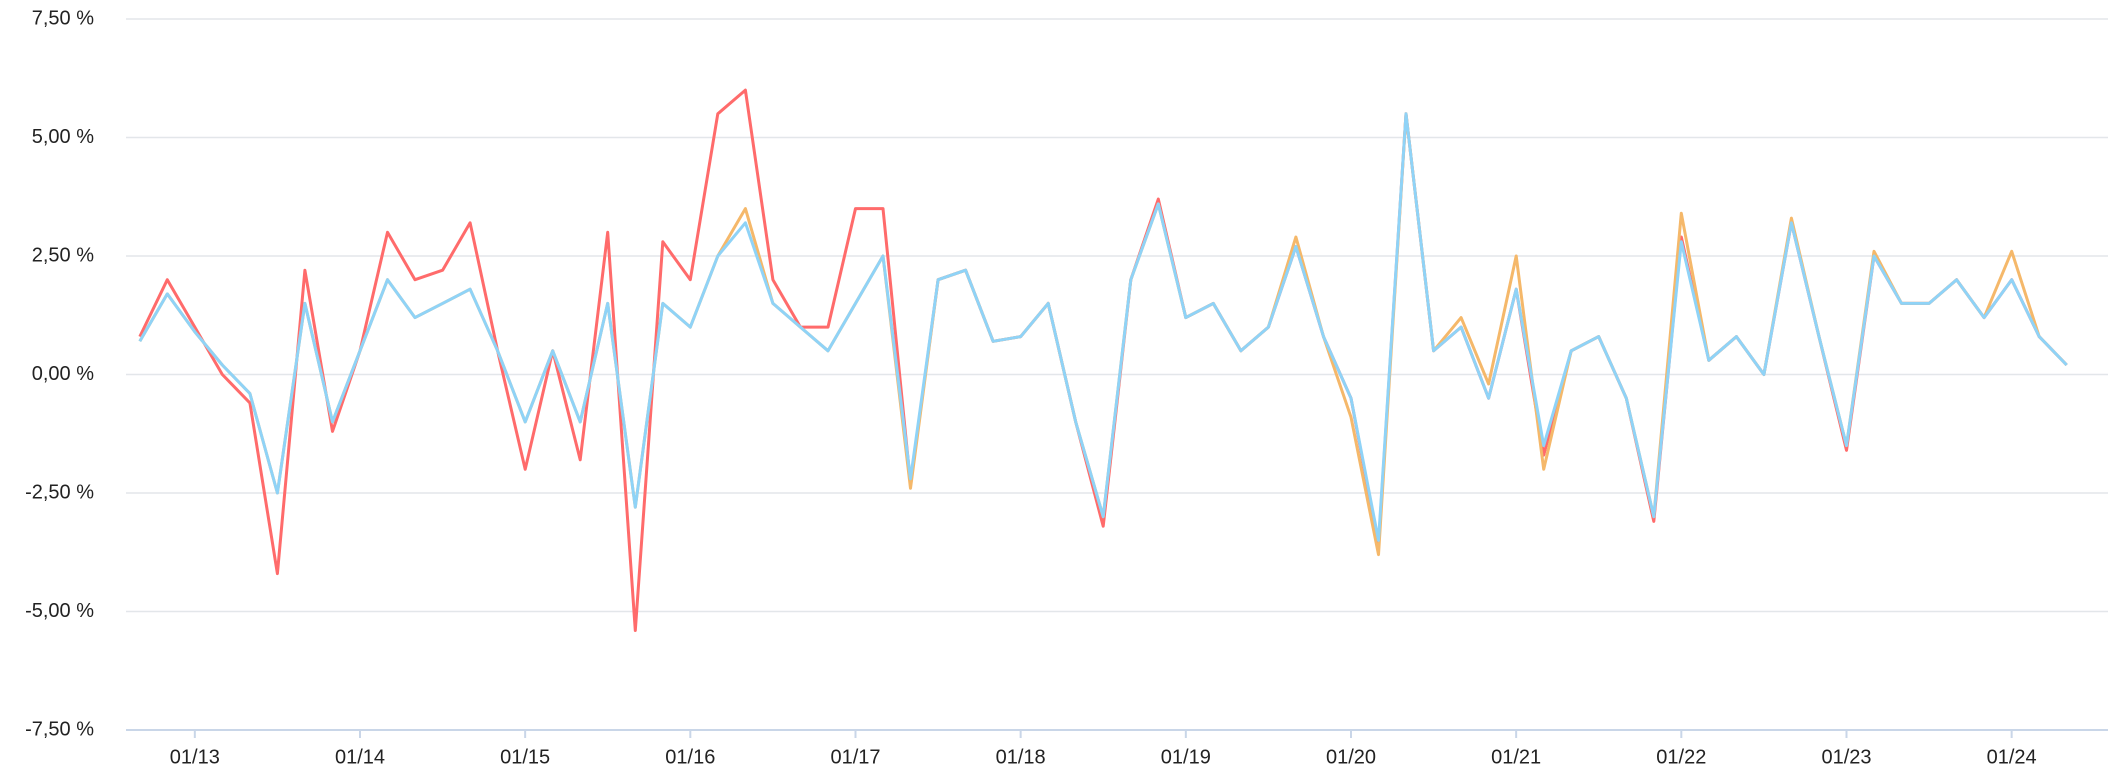 The width and height of the screenshot is (2116, 770). Describe the element at coordinates (1351, 757) in the screenshot. I see `x-tick-label: 01/20` at that location.